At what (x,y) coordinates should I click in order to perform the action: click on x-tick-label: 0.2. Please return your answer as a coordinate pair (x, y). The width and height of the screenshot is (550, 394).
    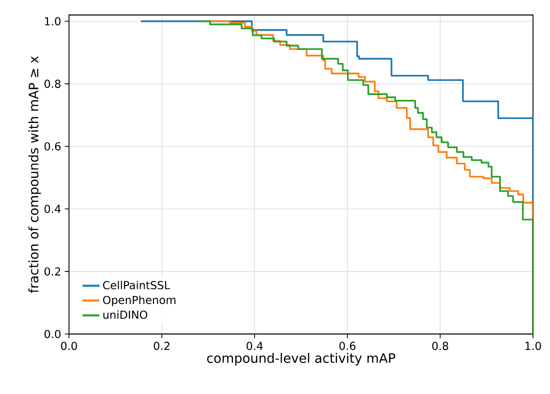
    Looking at the image, I should click on (162, 346).